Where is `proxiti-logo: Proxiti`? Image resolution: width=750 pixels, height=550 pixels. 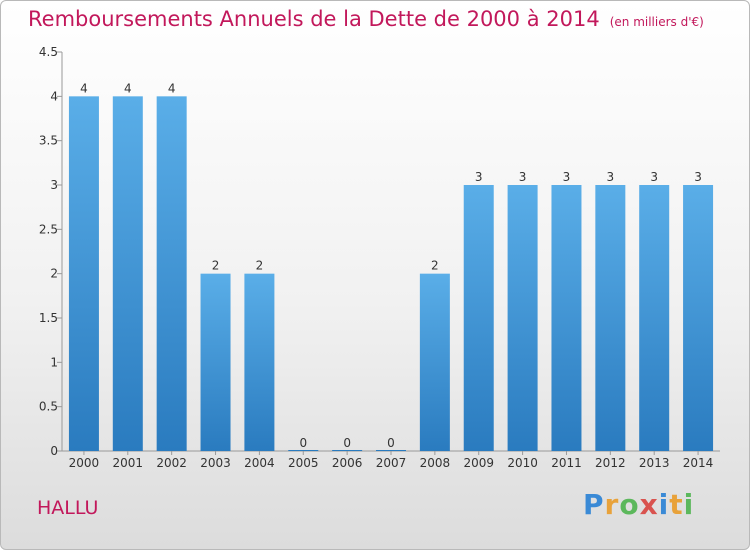
proxiti-logo: Proxiti is located at coordinates (638, 504).